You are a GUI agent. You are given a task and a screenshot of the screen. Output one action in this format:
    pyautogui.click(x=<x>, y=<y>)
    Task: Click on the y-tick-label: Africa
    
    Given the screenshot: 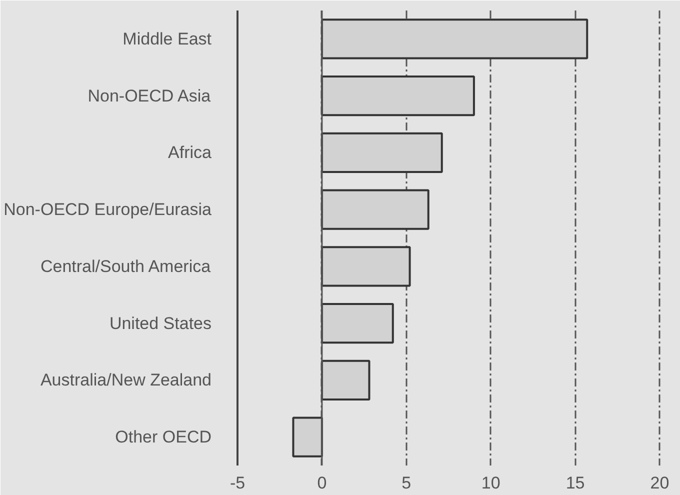 What is the action you would take?
    pyautogui.click(x=190, y=152)
    